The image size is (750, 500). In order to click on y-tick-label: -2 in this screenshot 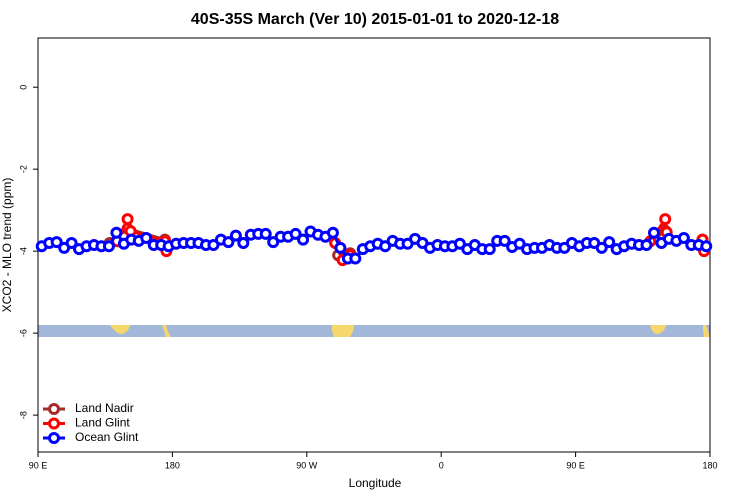, I will do `click(23, 169)`.